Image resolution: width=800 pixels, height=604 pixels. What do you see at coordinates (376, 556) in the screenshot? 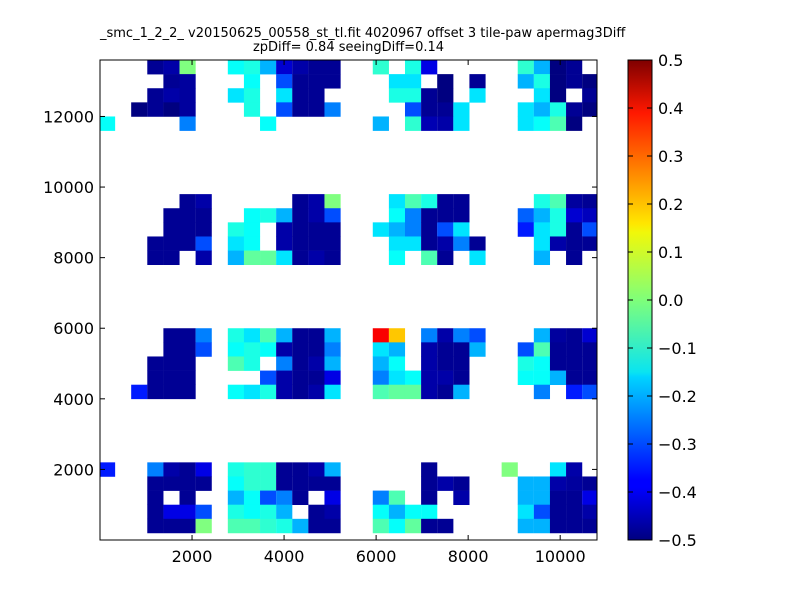
I see `x-tick-label: 6000` at bounding box center [376, 556].